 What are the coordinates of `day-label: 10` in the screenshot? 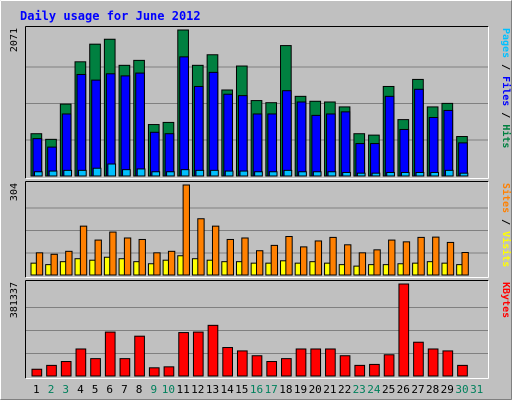 It's located at (168, 389).